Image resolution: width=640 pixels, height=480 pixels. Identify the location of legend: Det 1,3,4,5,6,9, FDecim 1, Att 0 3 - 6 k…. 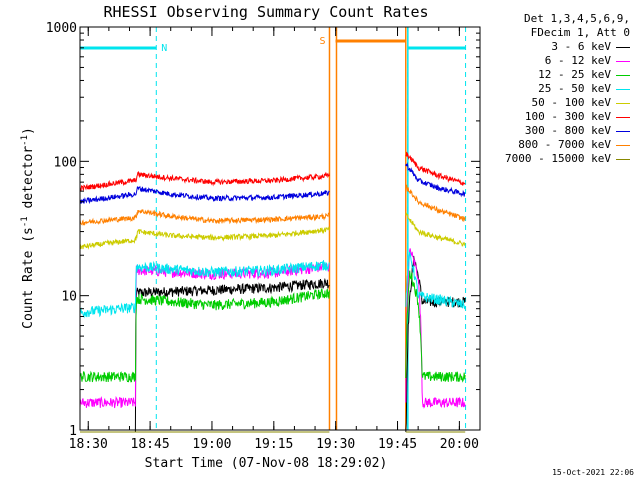
(545, 89).